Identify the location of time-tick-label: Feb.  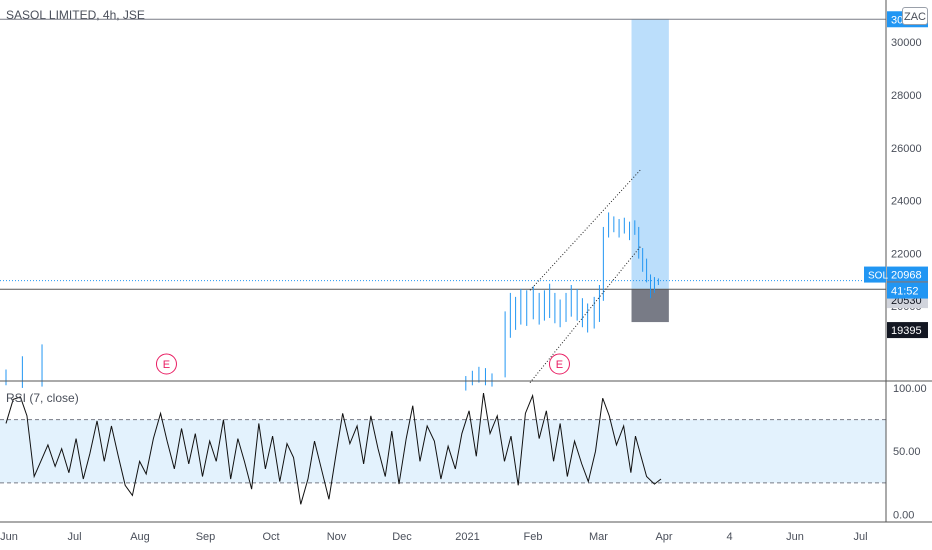
(533, 537).